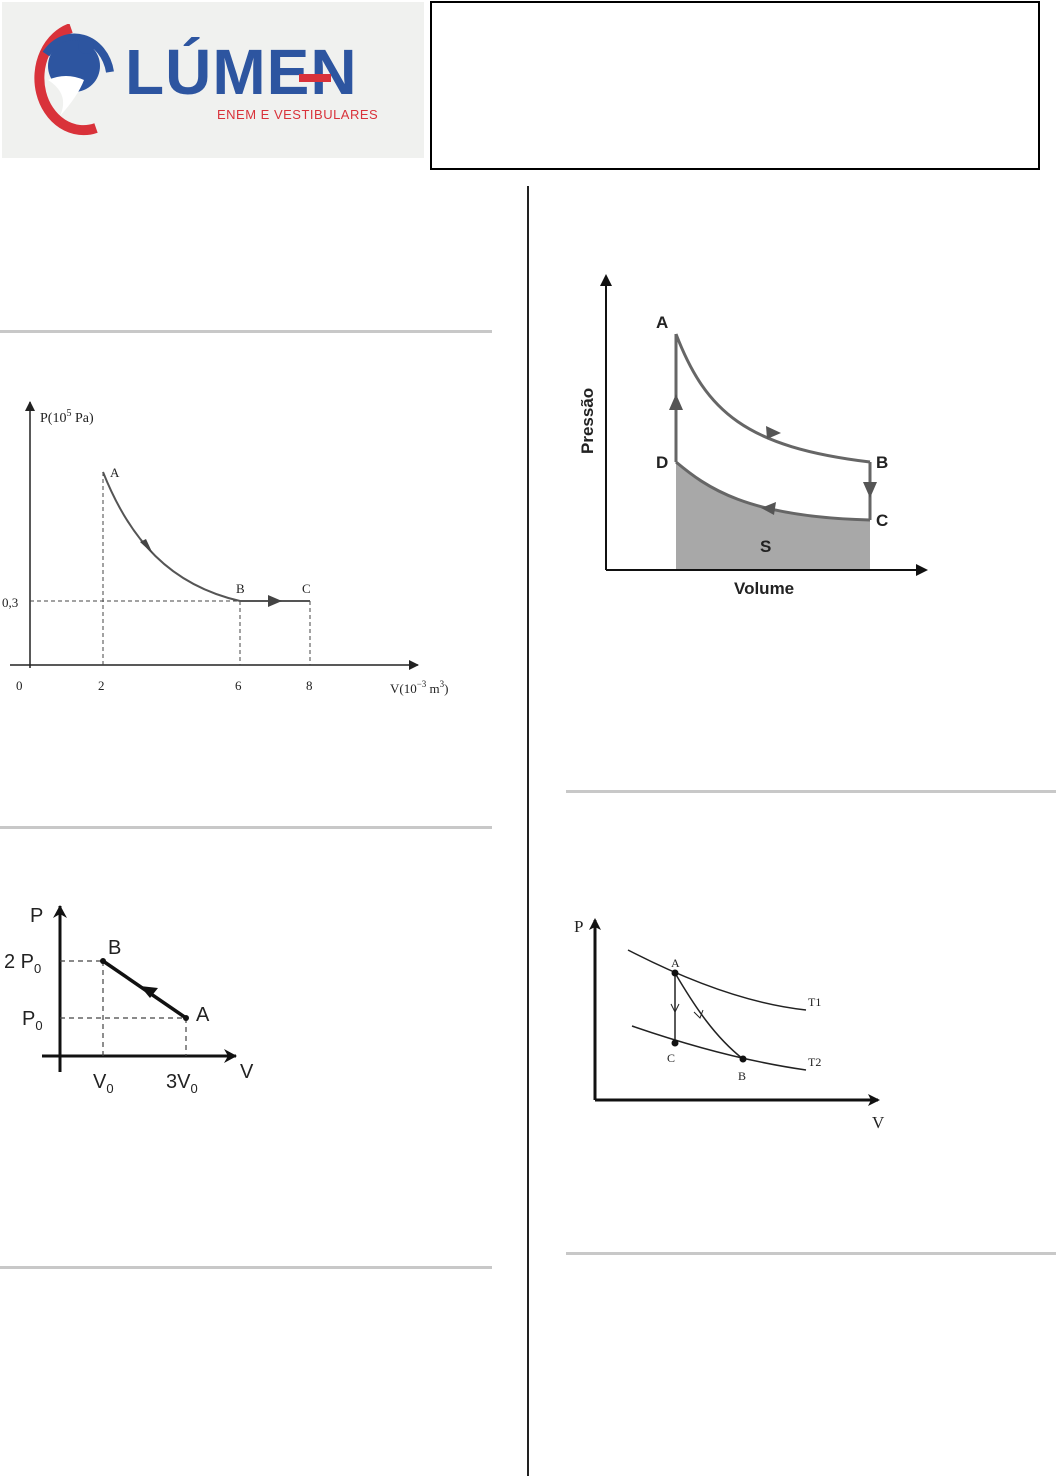 This screenshot has width=1058, height=1476. Describe the element at coordinates (74, 80) in the screenshot. I see `logo-emblem-icon` at that location.